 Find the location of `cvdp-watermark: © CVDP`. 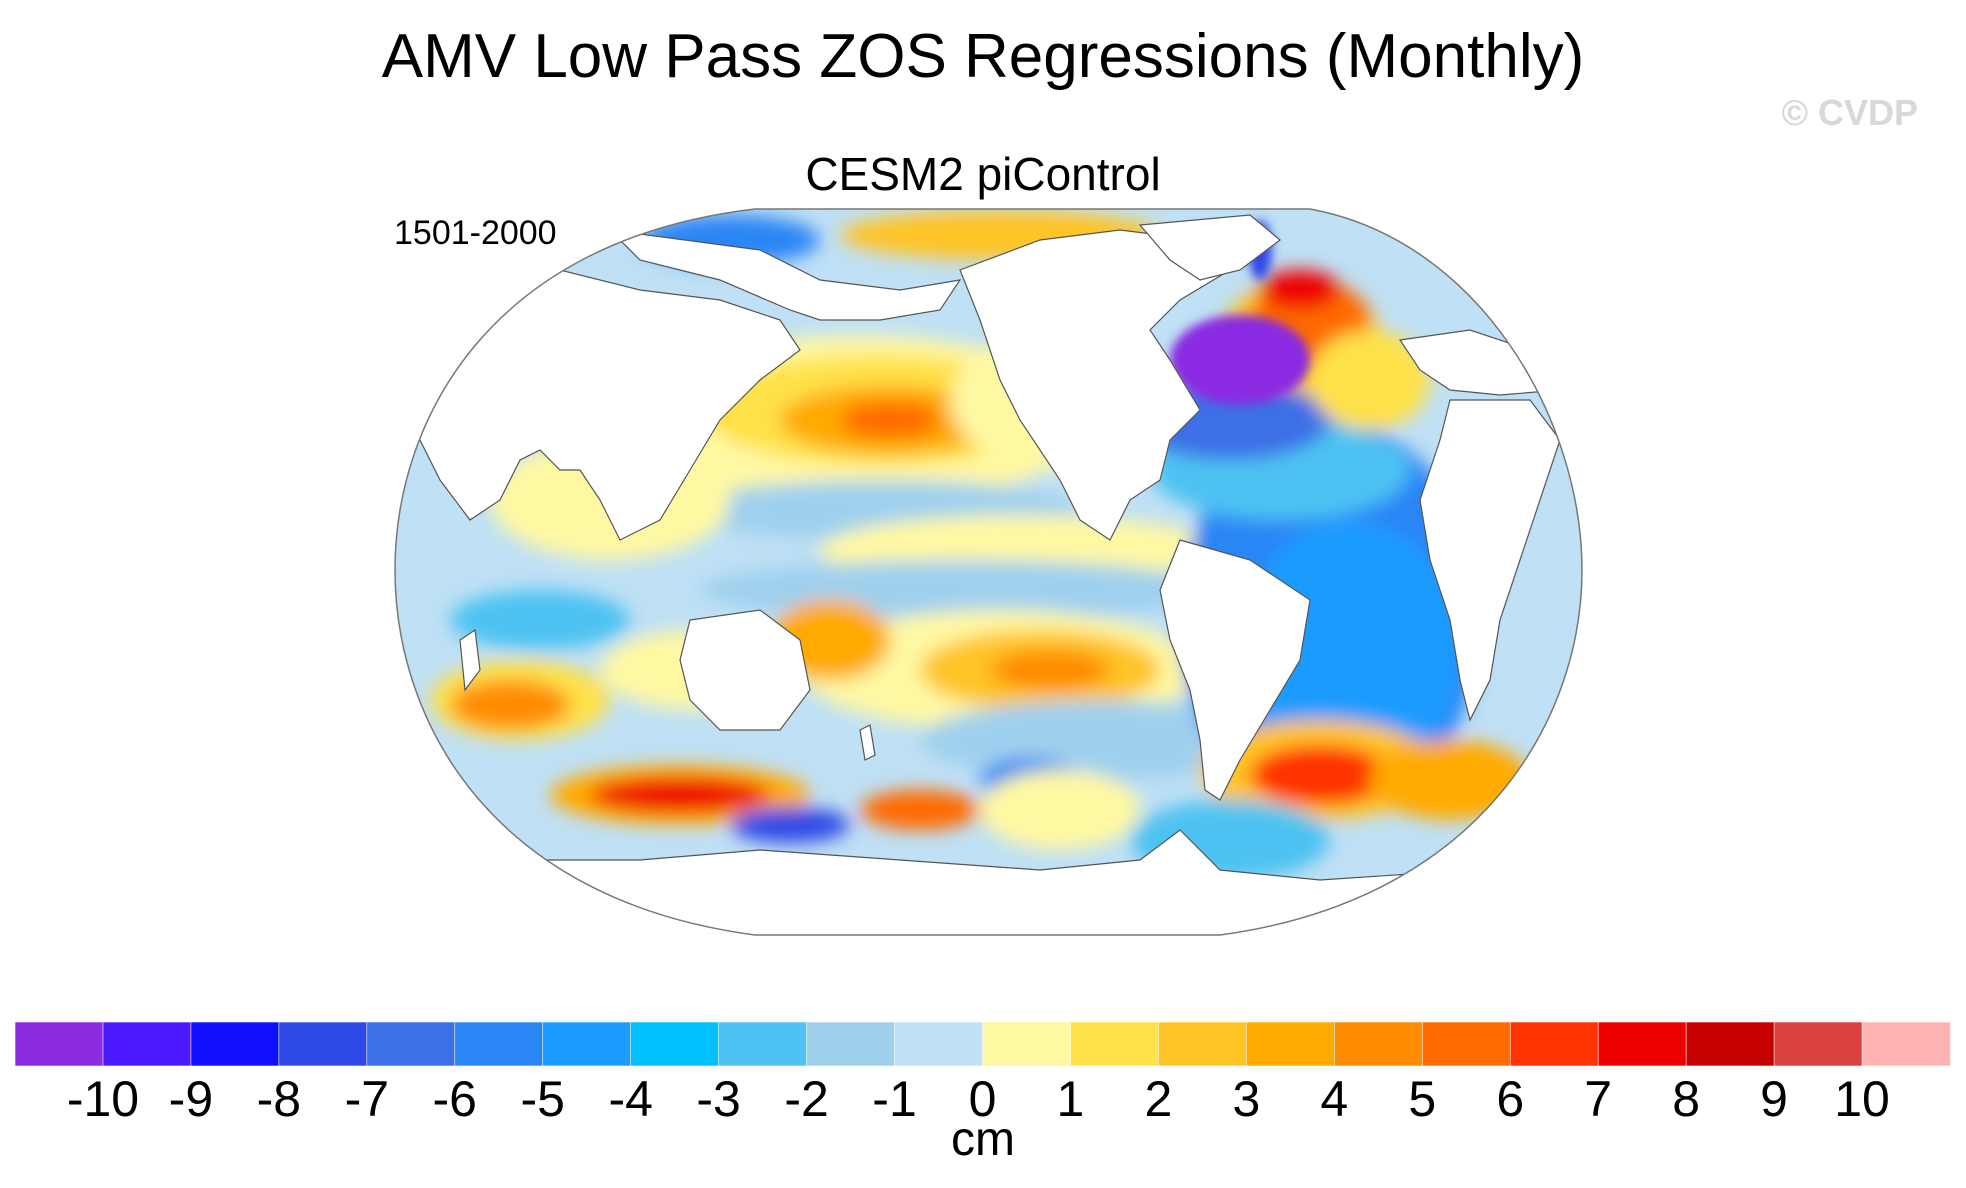

cvdp-watermark: © CVDP is located at coordinates (1849, 112).